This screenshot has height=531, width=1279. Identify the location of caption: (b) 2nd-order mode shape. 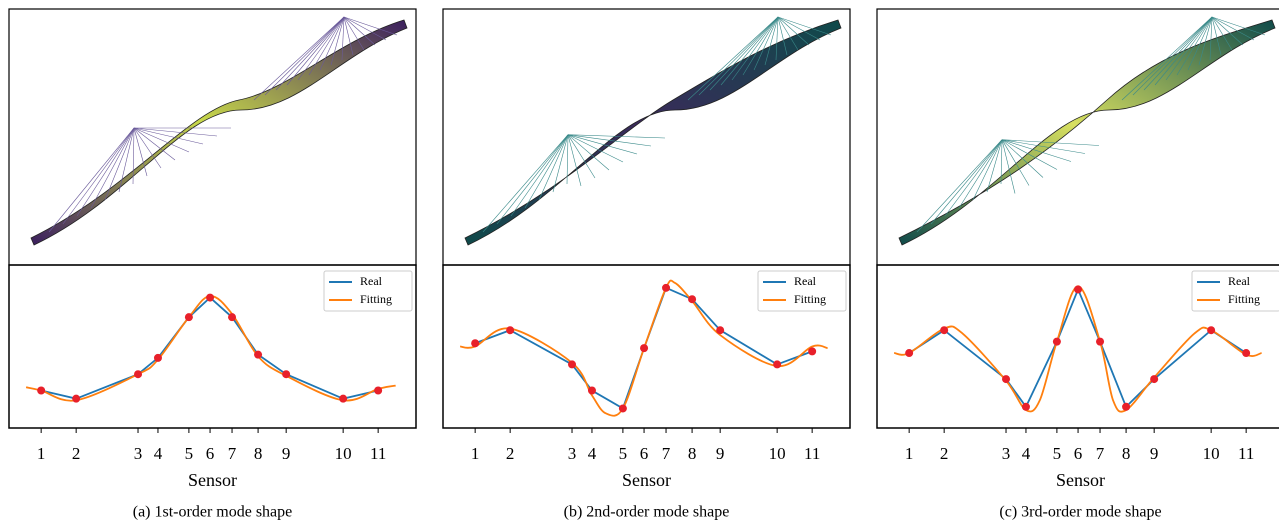
(647, 512).